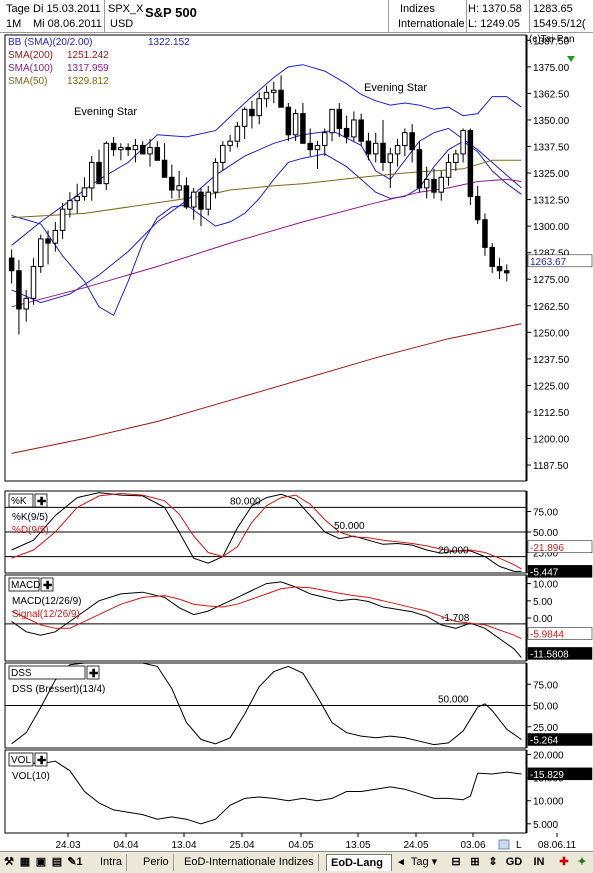  Describe the element at coordinates (453, 551) in the screenshot. I see `stoch-level-label: 20.000` at that location.